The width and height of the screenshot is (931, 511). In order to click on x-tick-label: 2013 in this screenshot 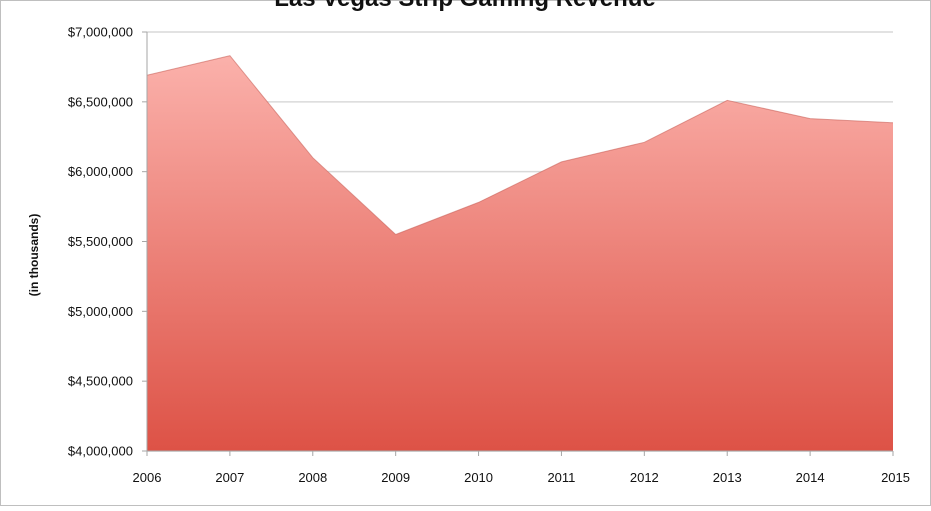, I will do `click(727, 477)`.